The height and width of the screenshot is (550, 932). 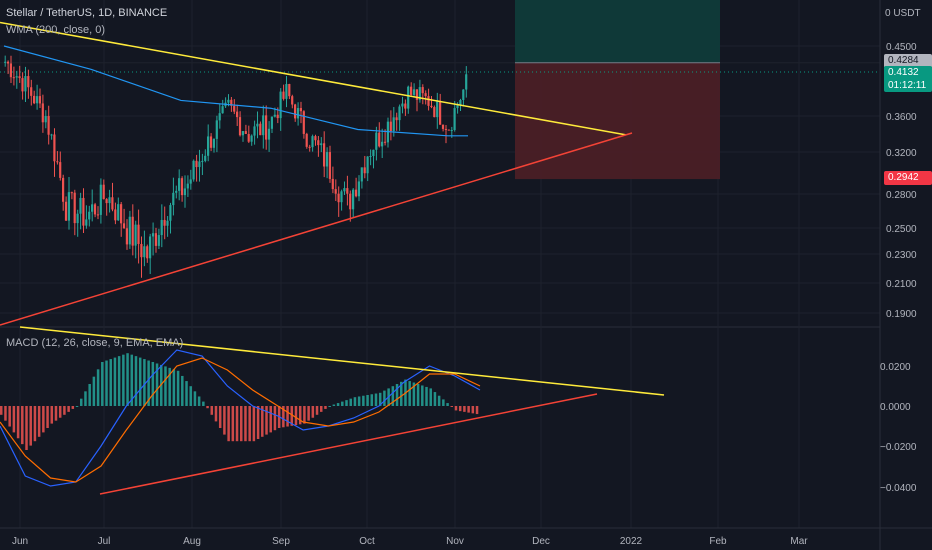 What do you see at coordinates (901, 117) in the screenshot?
I see `y-tick-label: 0.3600` at bounding box center [901, 117].